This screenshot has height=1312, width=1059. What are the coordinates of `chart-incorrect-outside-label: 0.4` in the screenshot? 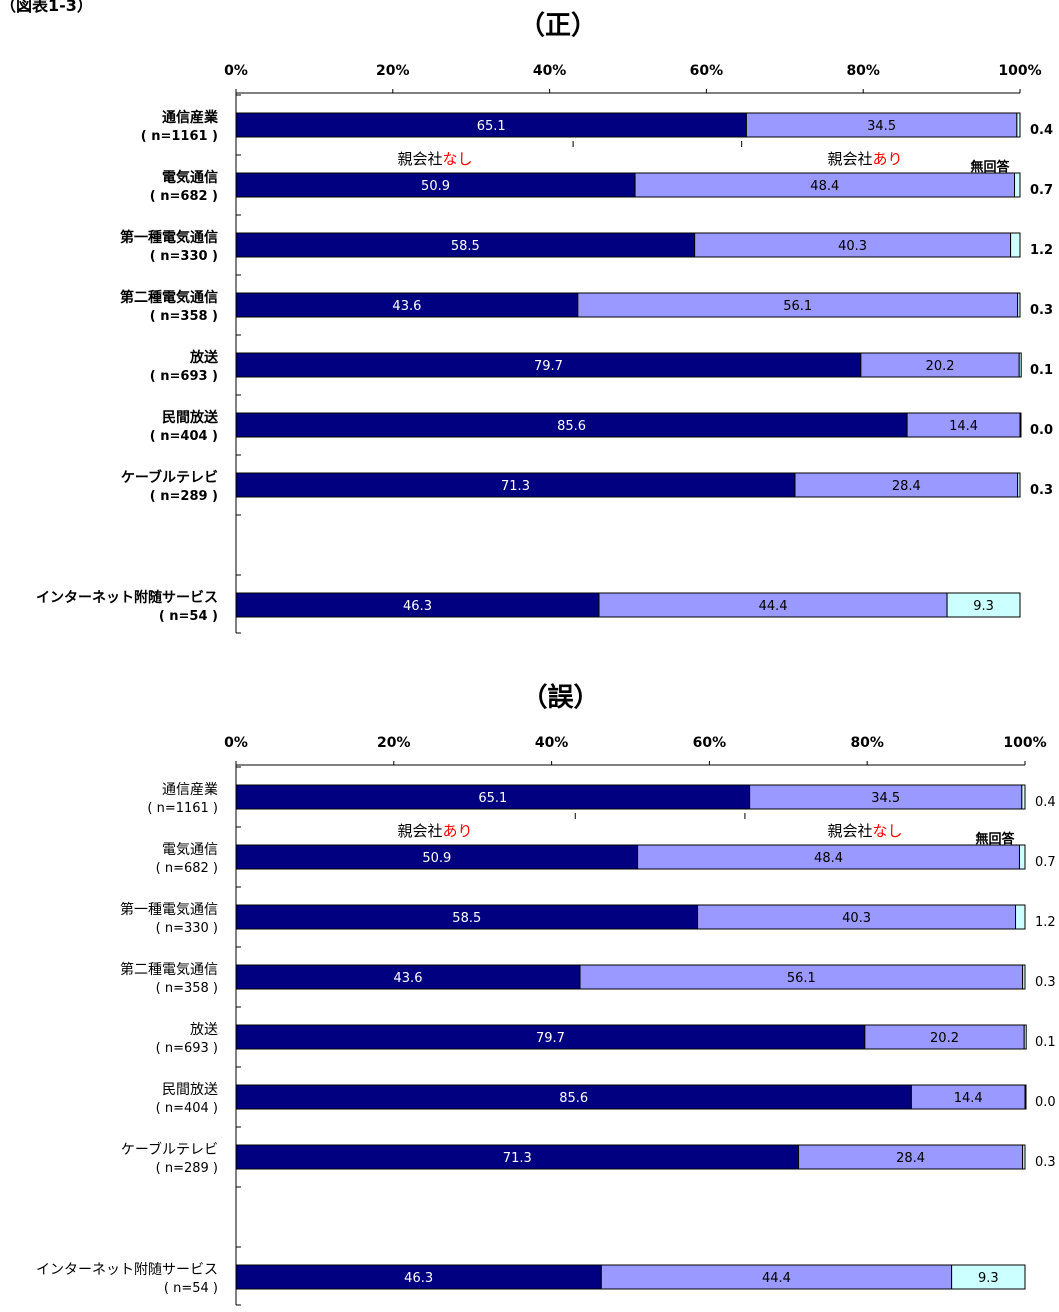 It's located at (1045, 802).